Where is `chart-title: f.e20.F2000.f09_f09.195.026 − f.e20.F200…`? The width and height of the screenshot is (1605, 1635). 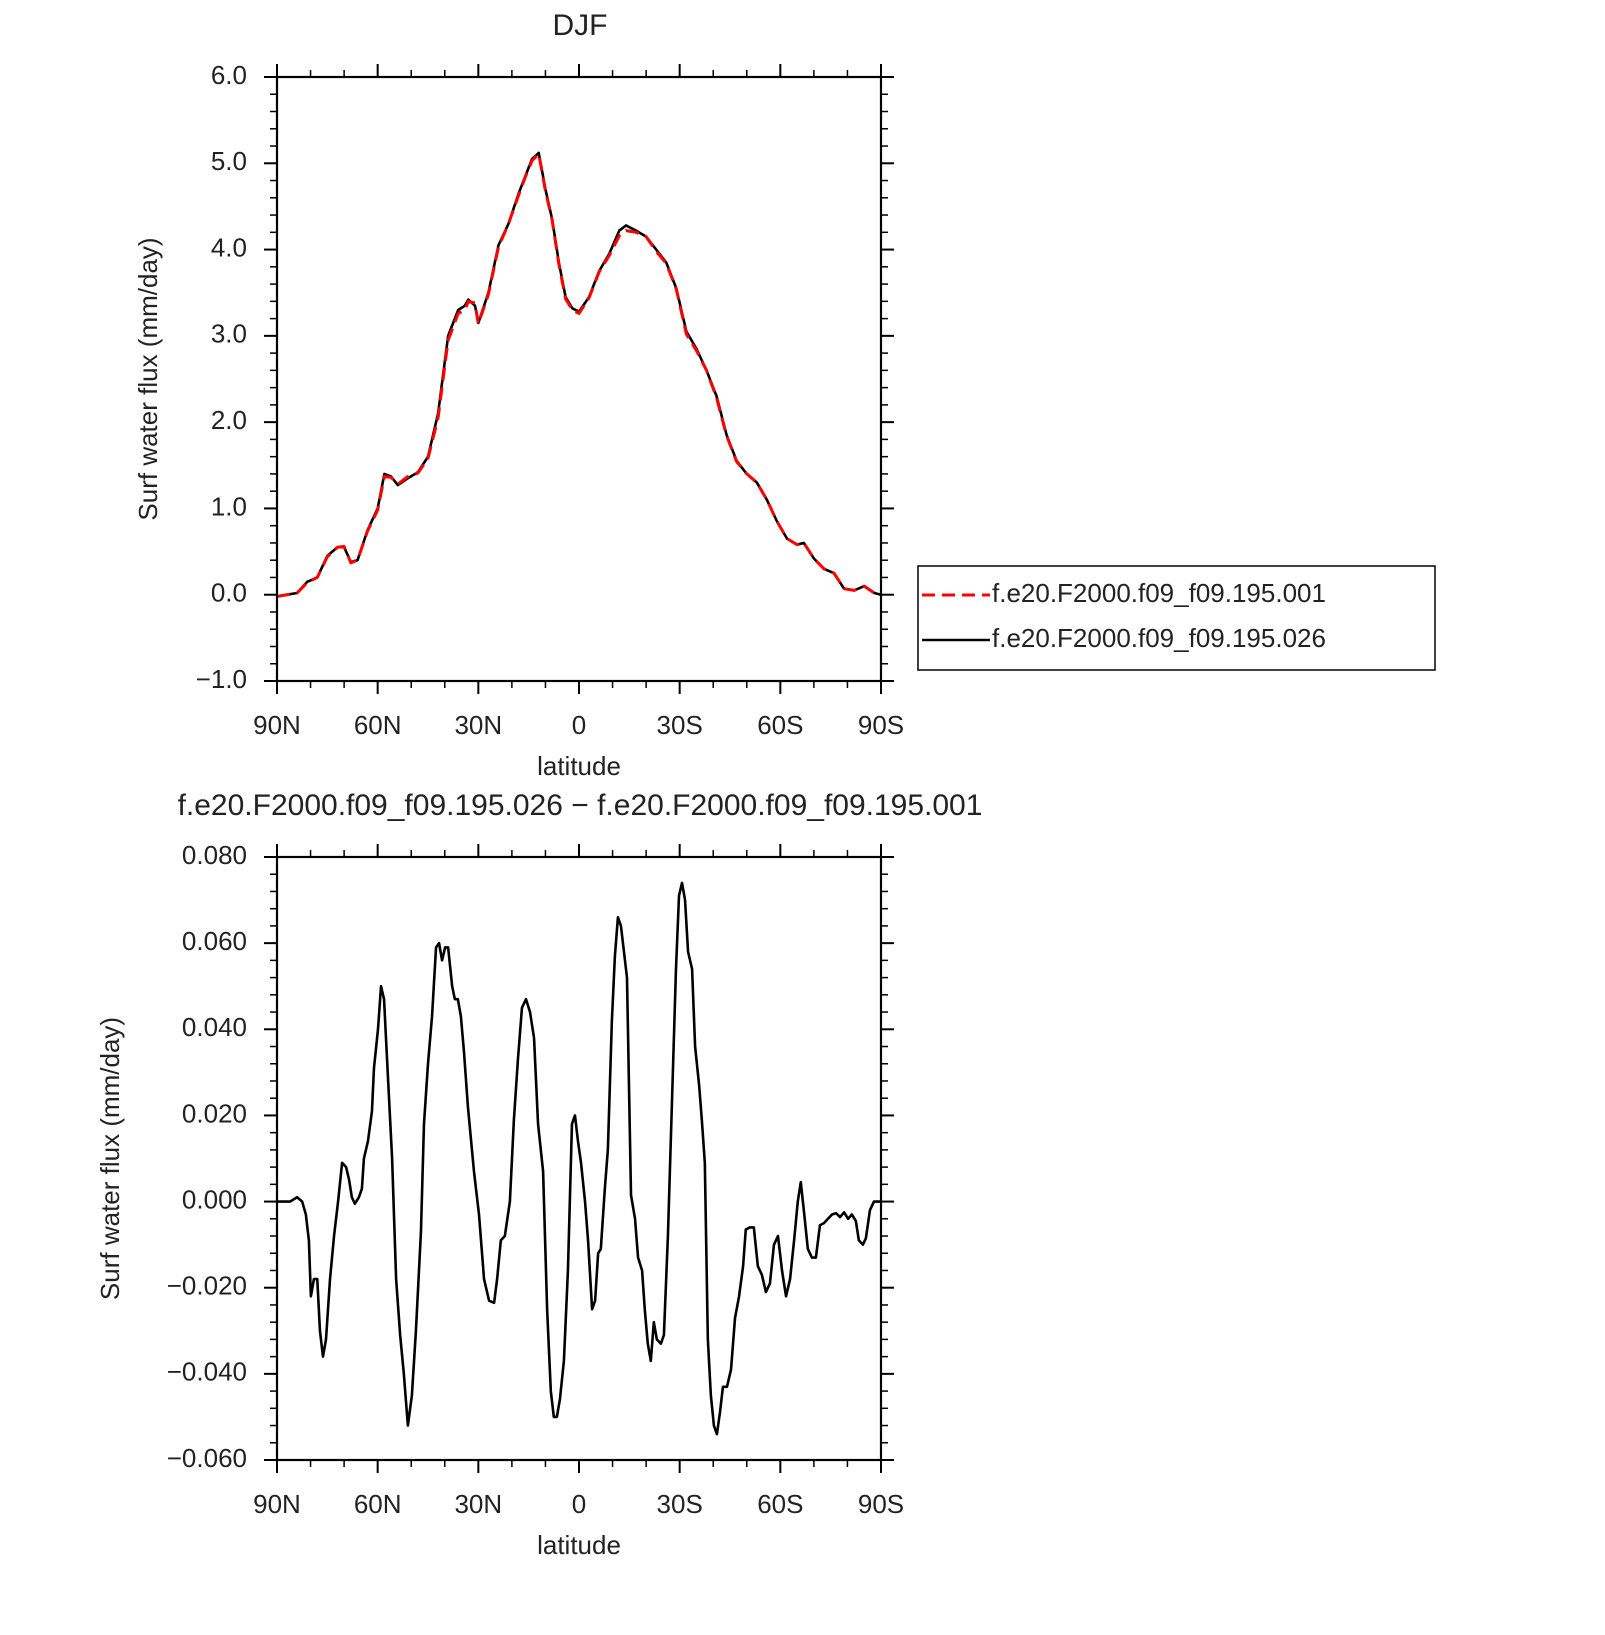 chart-title: f.e20.F2000.f09_f09.195.026 − f.e20.F200… is located at coordinates (580, 805).